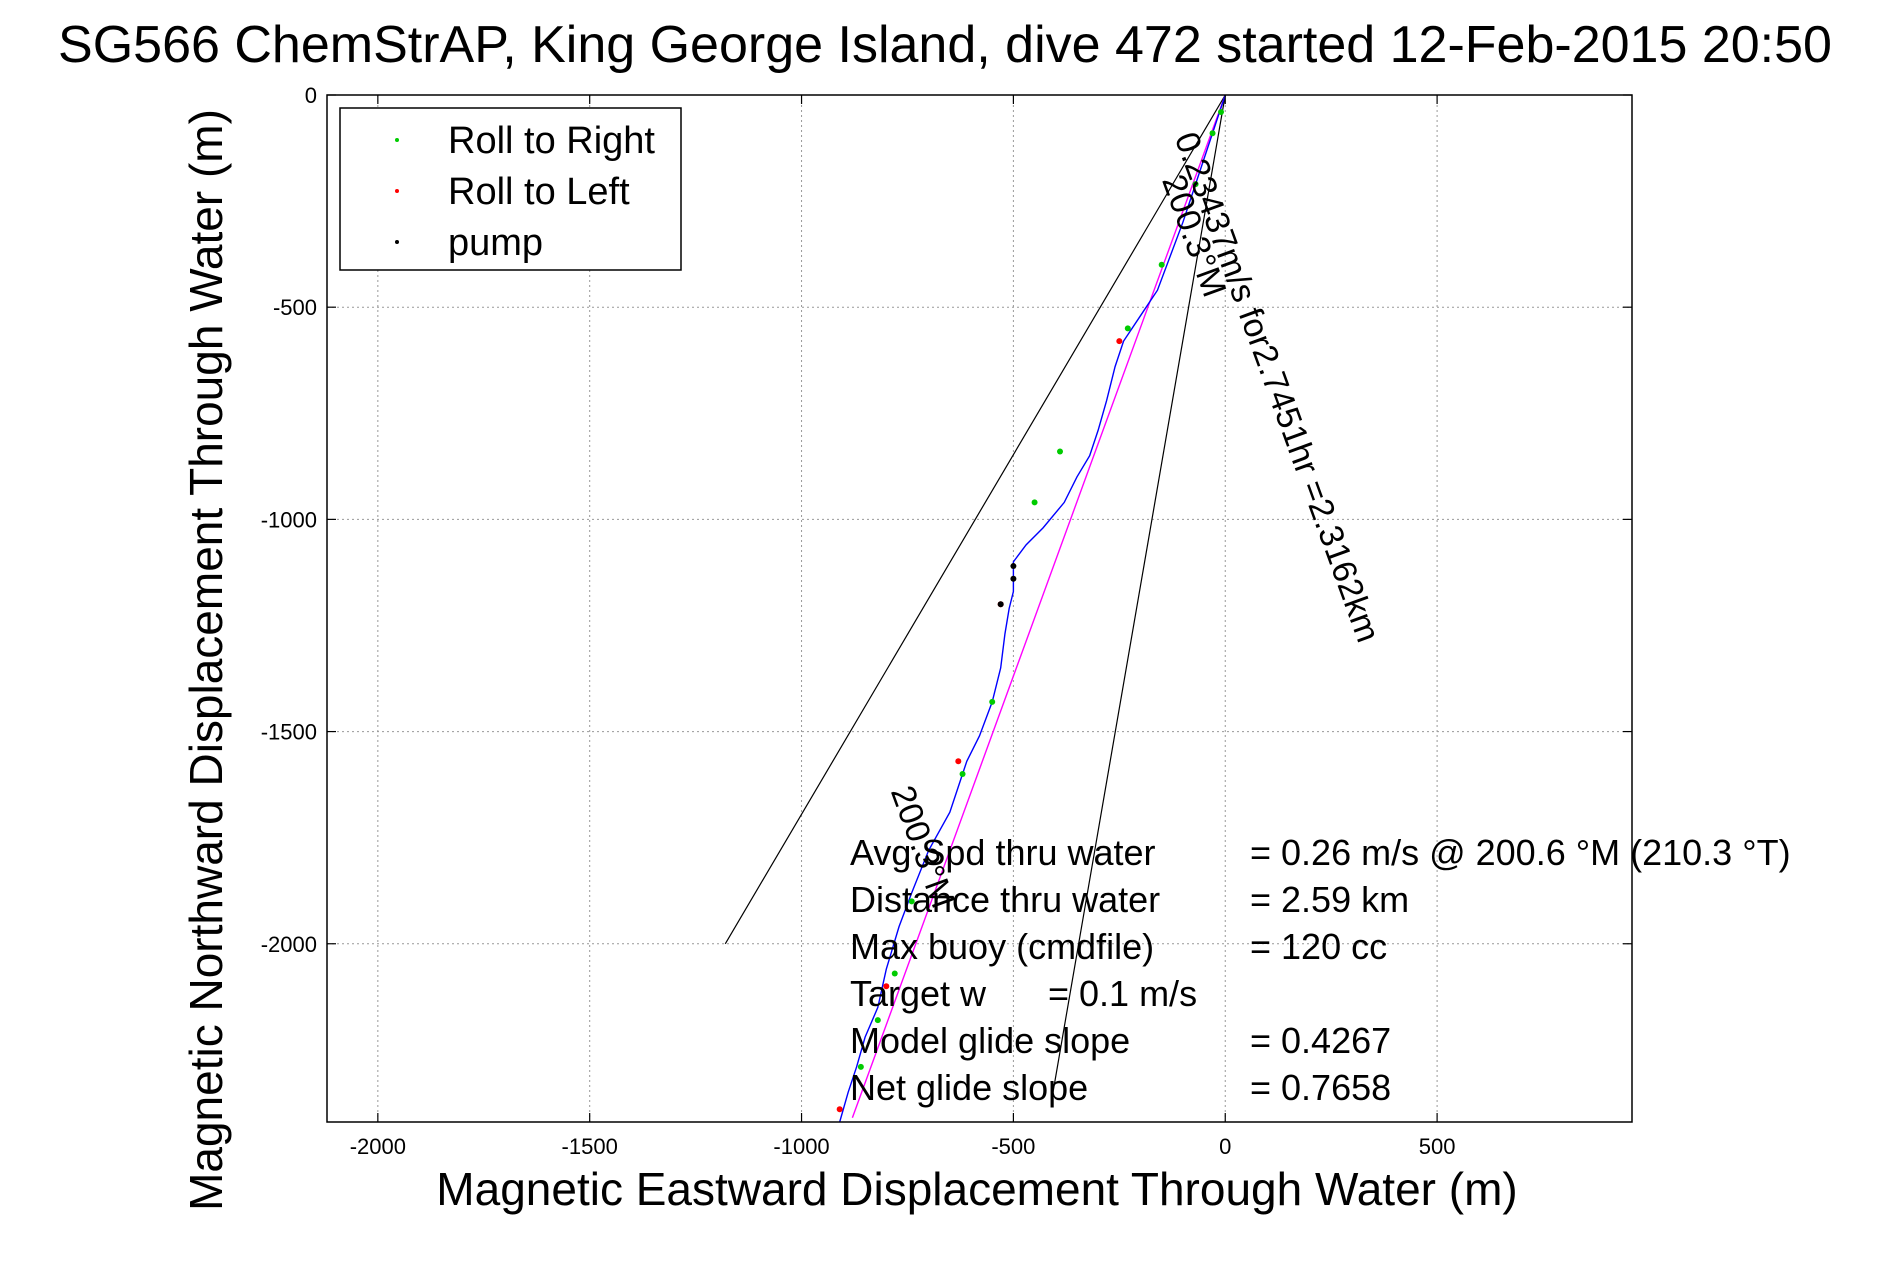 The width and height of the screenshot is (1891, 1262). I want to click on legend: Roll to Right Roll to Left pump, so click(510, 189).